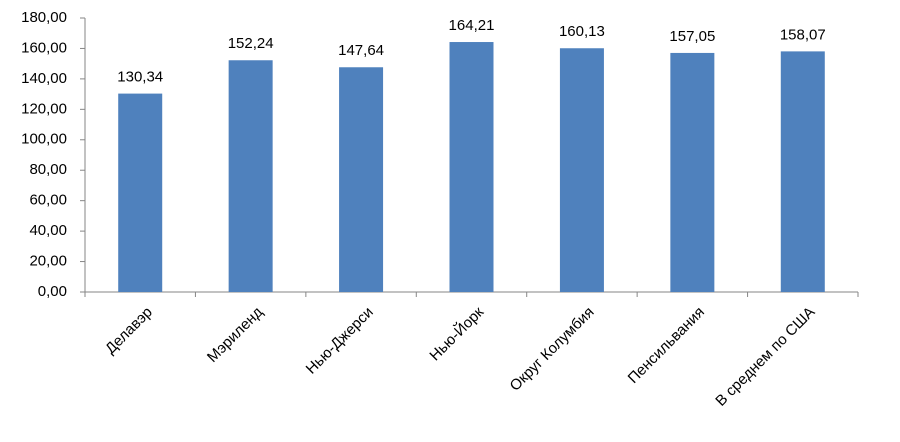  Describe the element at coordinates (52, 291) in the screenshot. I see `y-tick-label: 0,00` at that location.